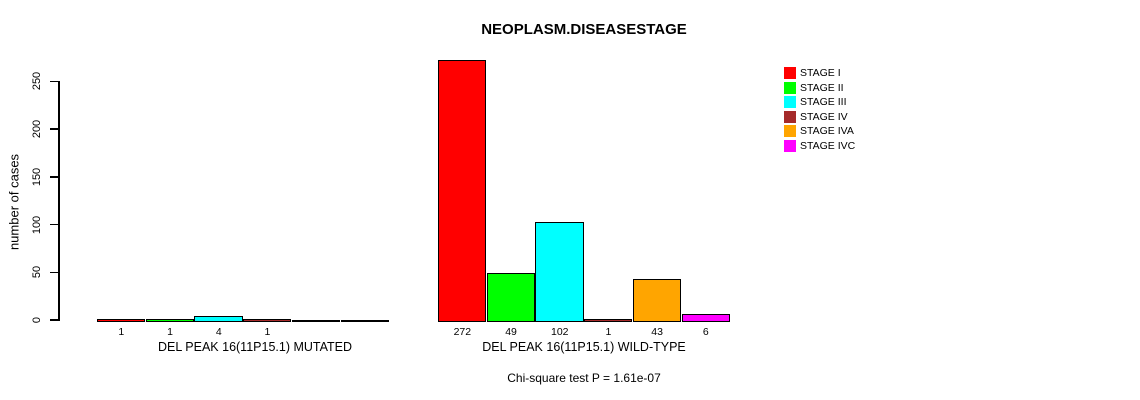 This screenshot has height=400, width=1140. I want to click on legend-label: STAGE III, so click(823, 102).